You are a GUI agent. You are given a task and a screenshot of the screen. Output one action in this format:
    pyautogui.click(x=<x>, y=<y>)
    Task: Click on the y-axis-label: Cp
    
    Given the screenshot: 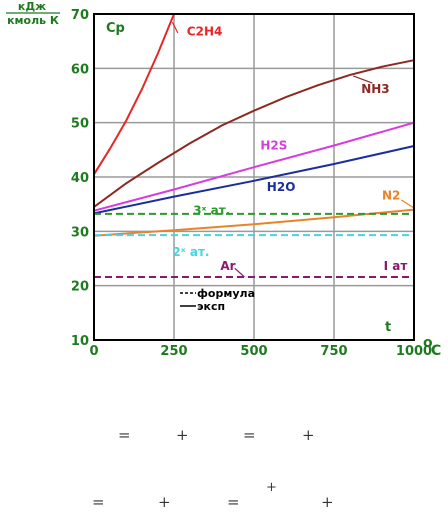 What is the action you would take?
    pyautogui.click(x=115, y=28)
    